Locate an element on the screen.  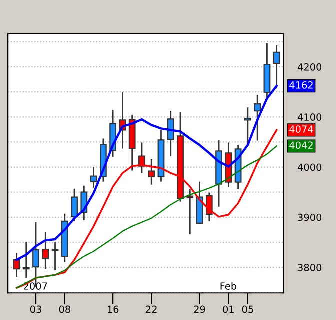
y-tick-label: 4000 is located at coordinates (310, 168).